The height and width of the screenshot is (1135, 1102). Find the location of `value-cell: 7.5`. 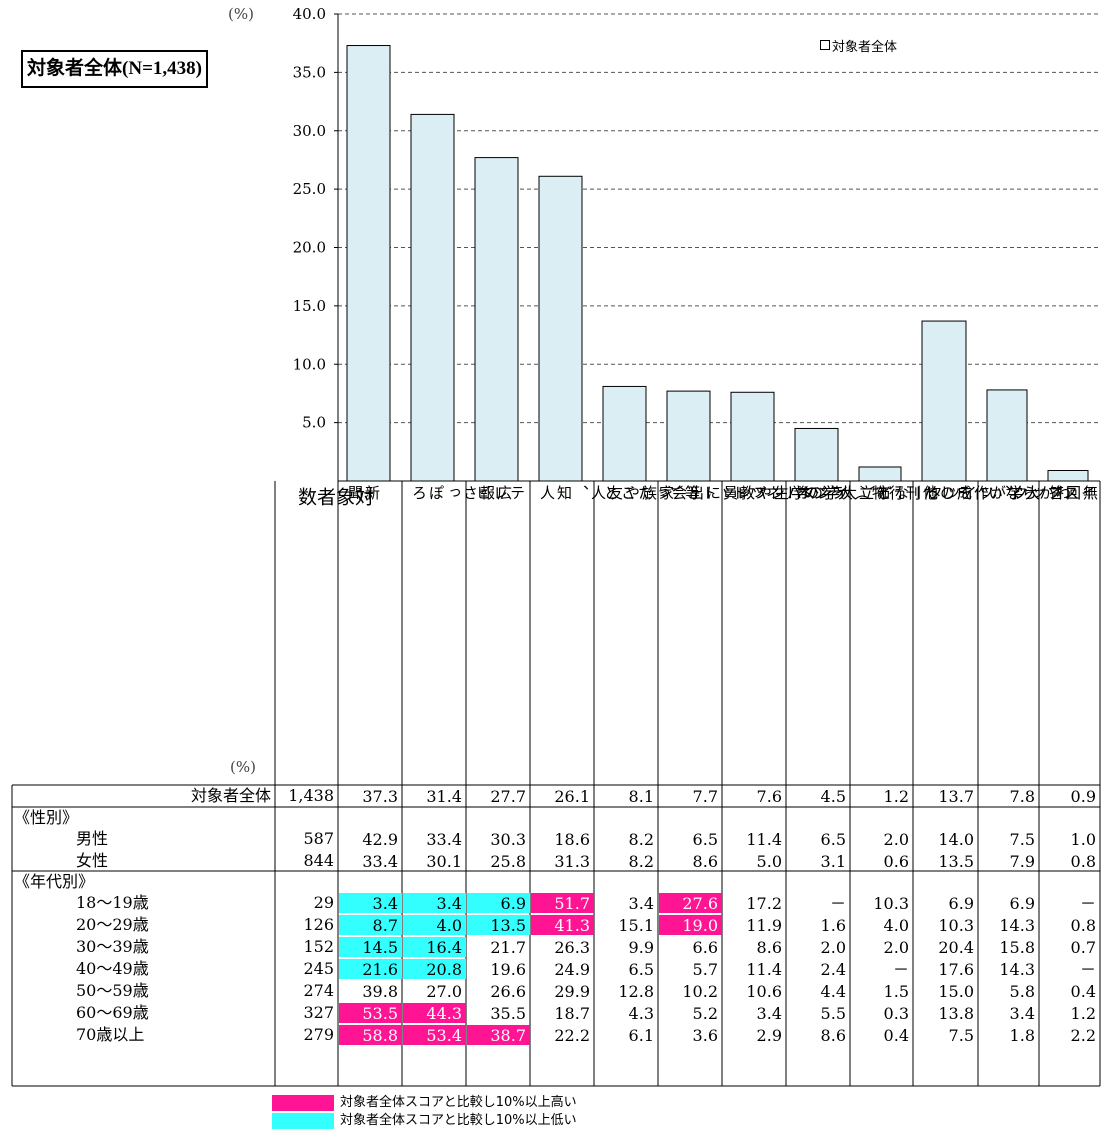

value-cell: 7.5 is located at coordinates (961, 1035).